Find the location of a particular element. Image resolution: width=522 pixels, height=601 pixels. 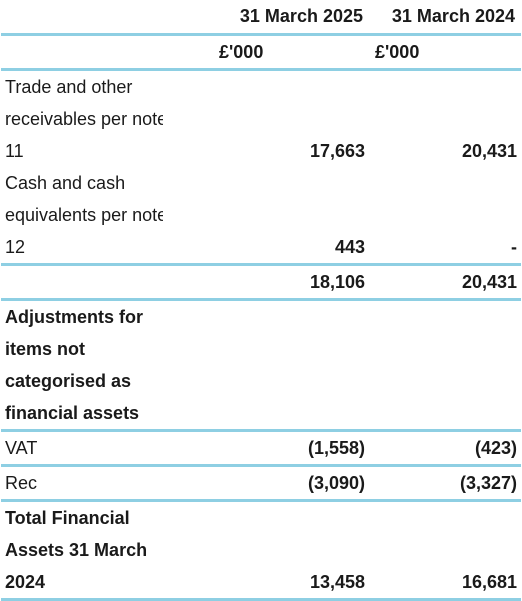

header-row: 31 March 2025 31 March 2024 is located at coordinates (261, 18).